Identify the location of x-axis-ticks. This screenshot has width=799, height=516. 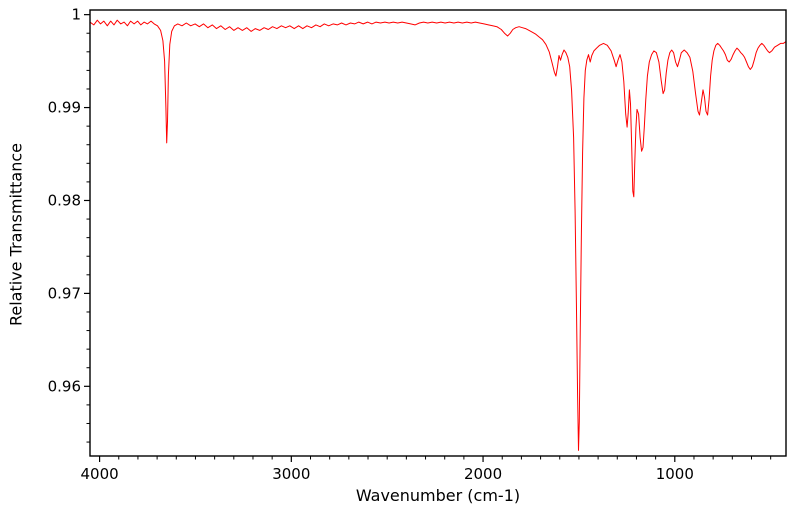
(387, 459).